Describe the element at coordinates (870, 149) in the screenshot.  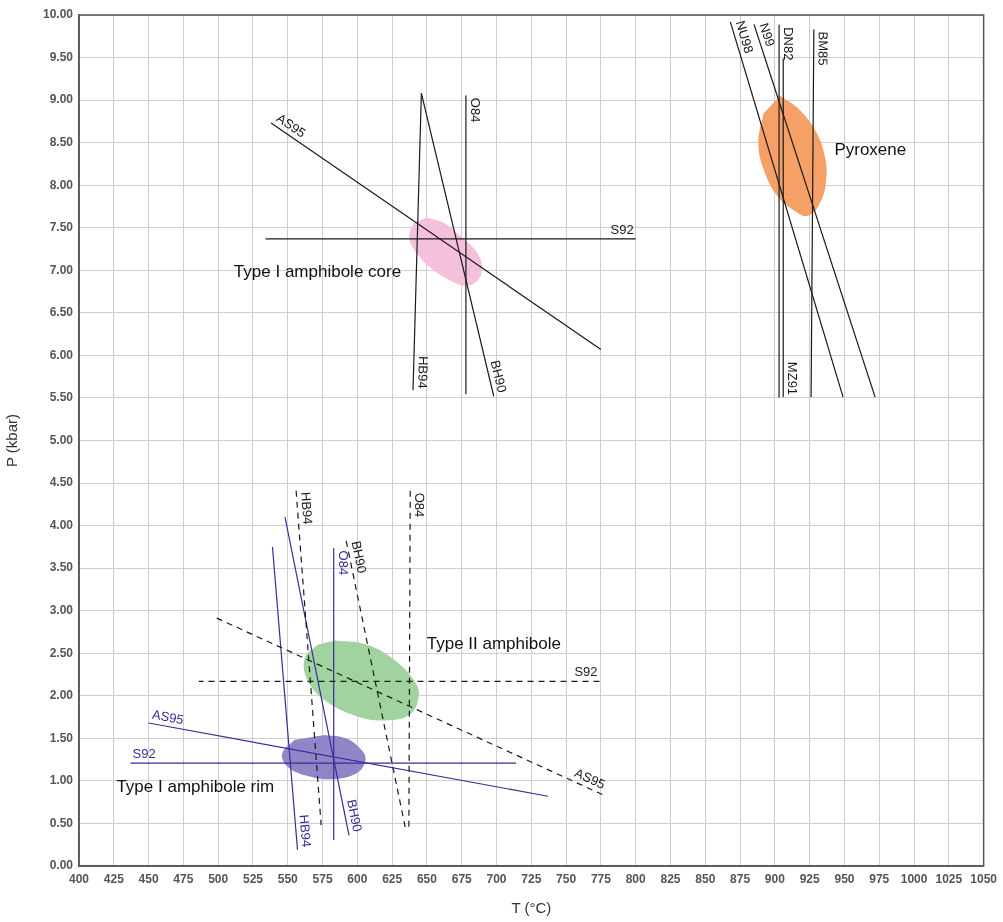
I see `annotation: Pyroxene` at that location.